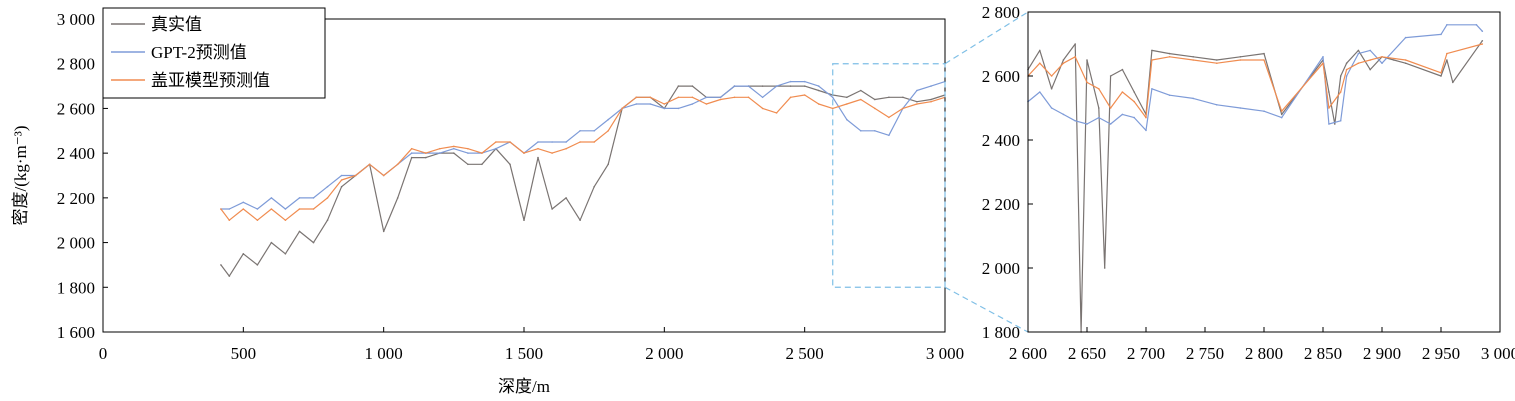 This screenshot has width=1515, height=401. I want to click on main-y-axis-label: 密度/(kg·m⁻³), so click(20, 176).